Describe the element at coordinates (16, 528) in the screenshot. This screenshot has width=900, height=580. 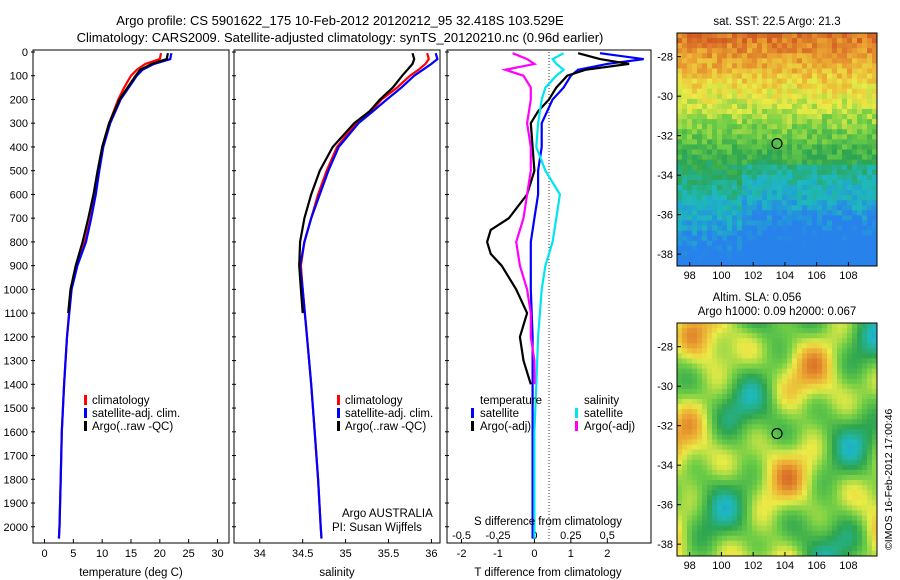
I see `y-tick-label: 2000` at that location.